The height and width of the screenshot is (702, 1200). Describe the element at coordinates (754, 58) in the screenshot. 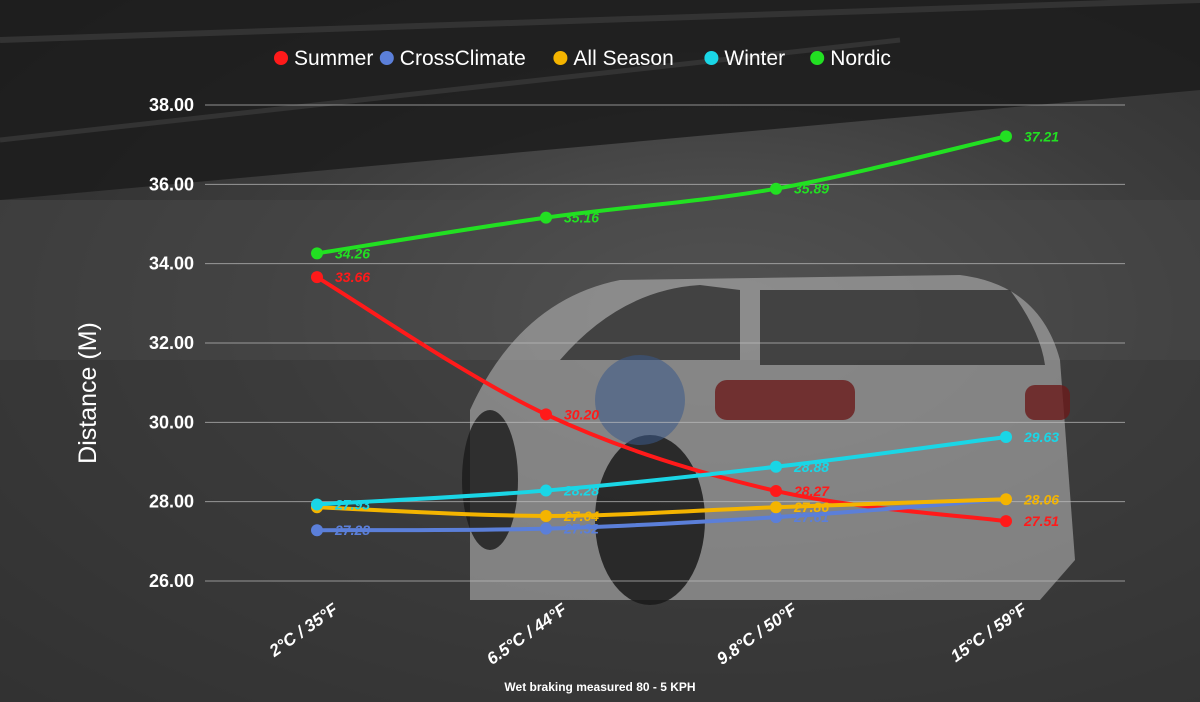

I see `legend-label: Winter` at that location.